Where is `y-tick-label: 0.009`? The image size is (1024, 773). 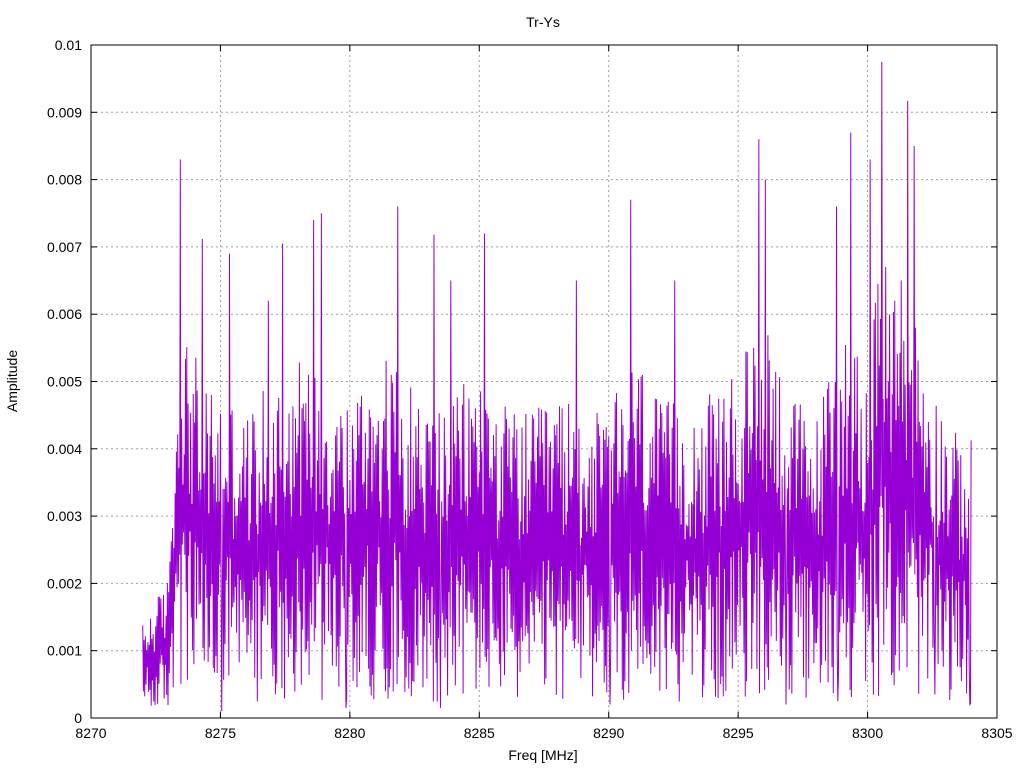 y-tick-label: 0.009 is located at coordinates (64, 112).